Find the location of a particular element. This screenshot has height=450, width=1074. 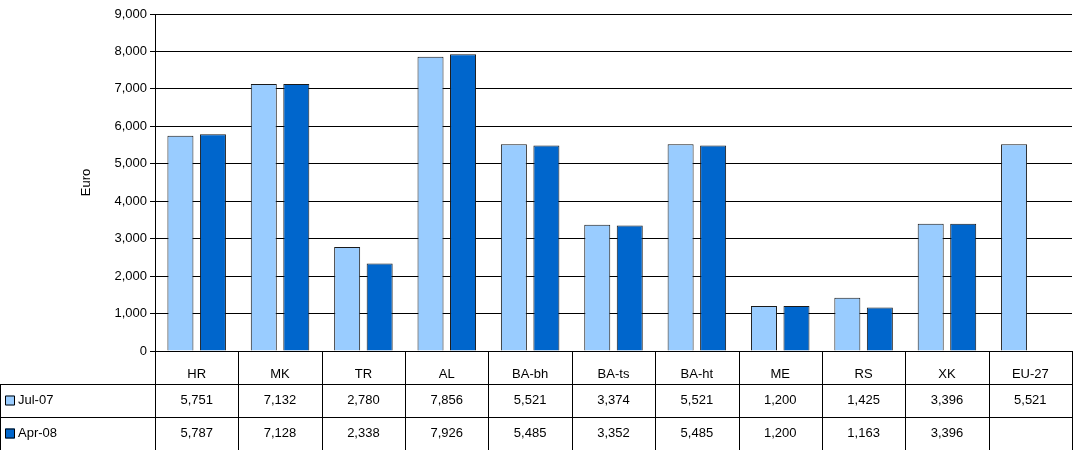

x-tick-label: BA-ts is located at coordinates (613, 374).